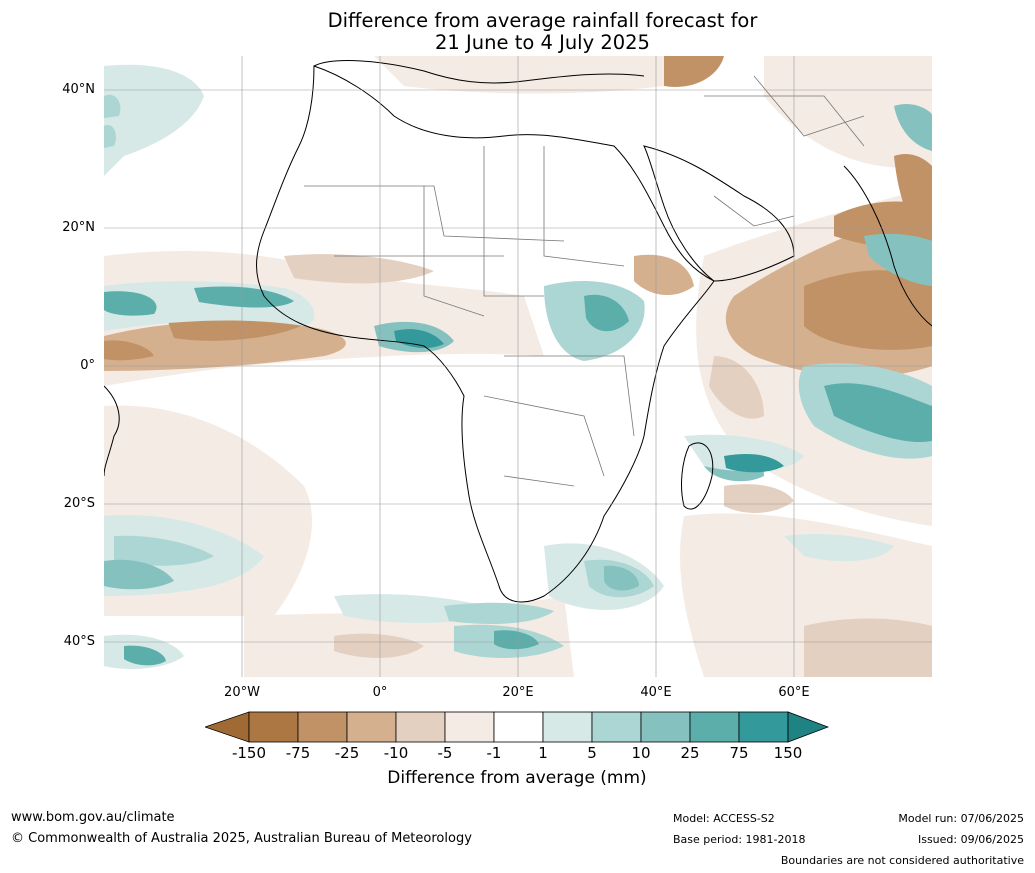 Image resolution: width=1035 pixels, height=873 pixels. What do you see at coordinates (227, 727) in the screenshot?
I see `colorbar-extend-low` at bounding box center [227, 727].